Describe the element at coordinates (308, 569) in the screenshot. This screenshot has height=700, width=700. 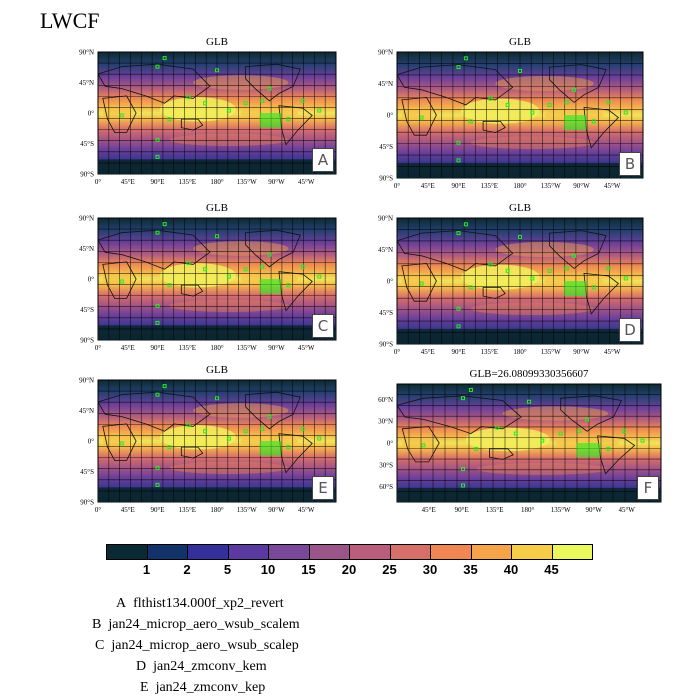
I see `colorbar-label: 15` at that location.